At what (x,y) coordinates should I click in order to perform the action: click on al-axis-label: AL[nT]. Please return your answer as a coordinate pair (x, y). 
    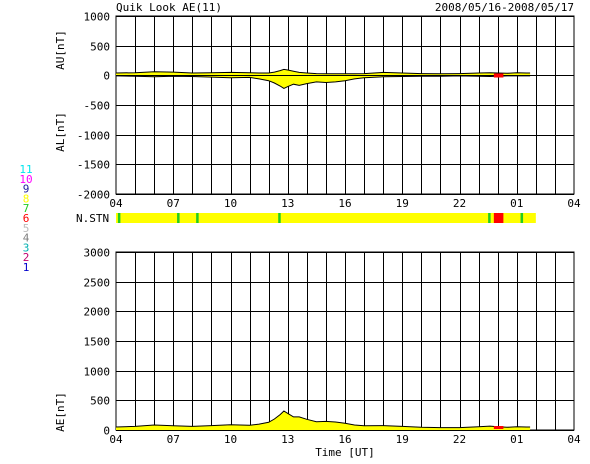
    Looking at the image, I should click on (60, 132).